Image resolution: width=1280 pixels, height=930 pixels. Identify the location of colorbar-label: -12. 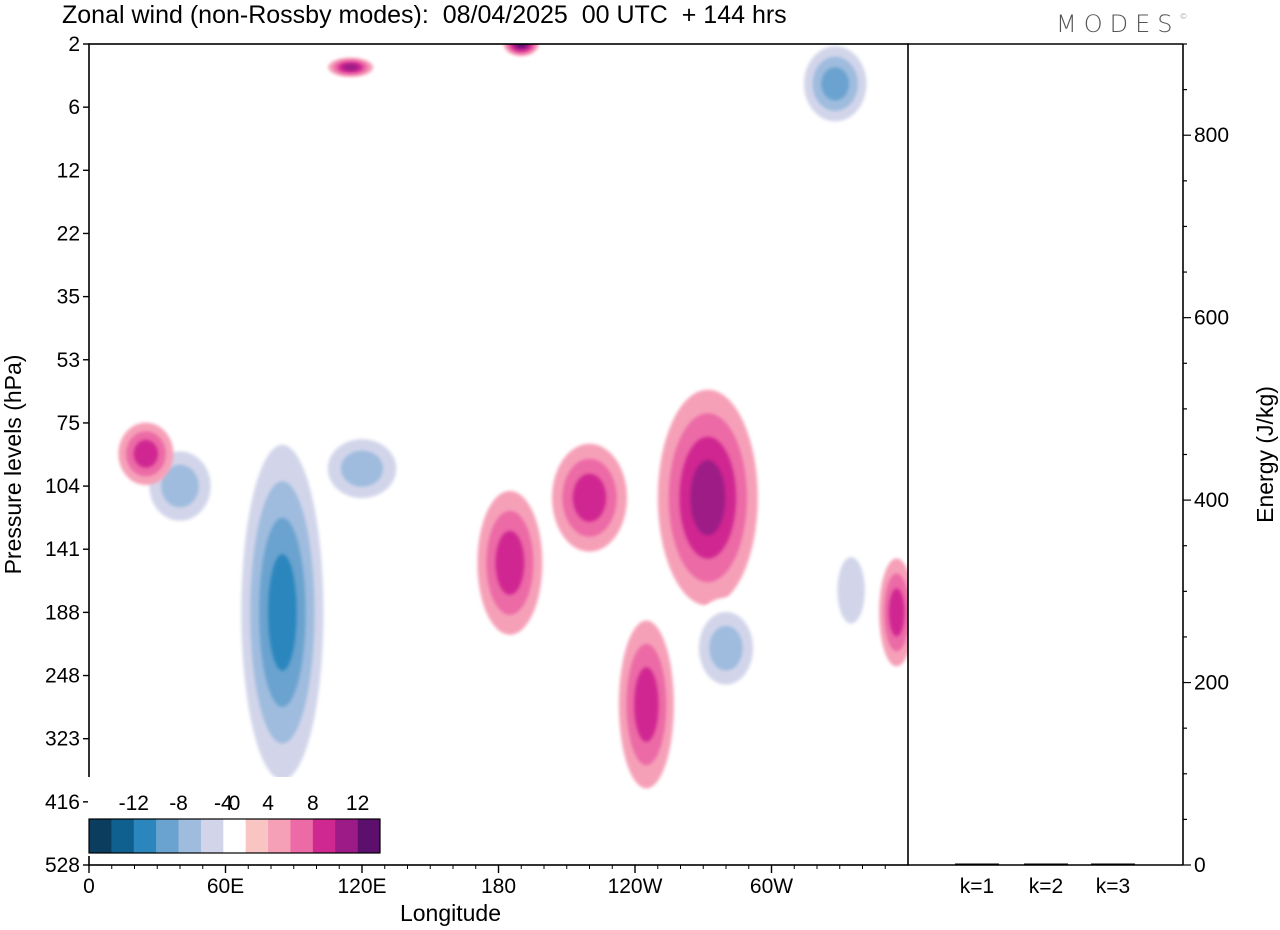
(134, 803).